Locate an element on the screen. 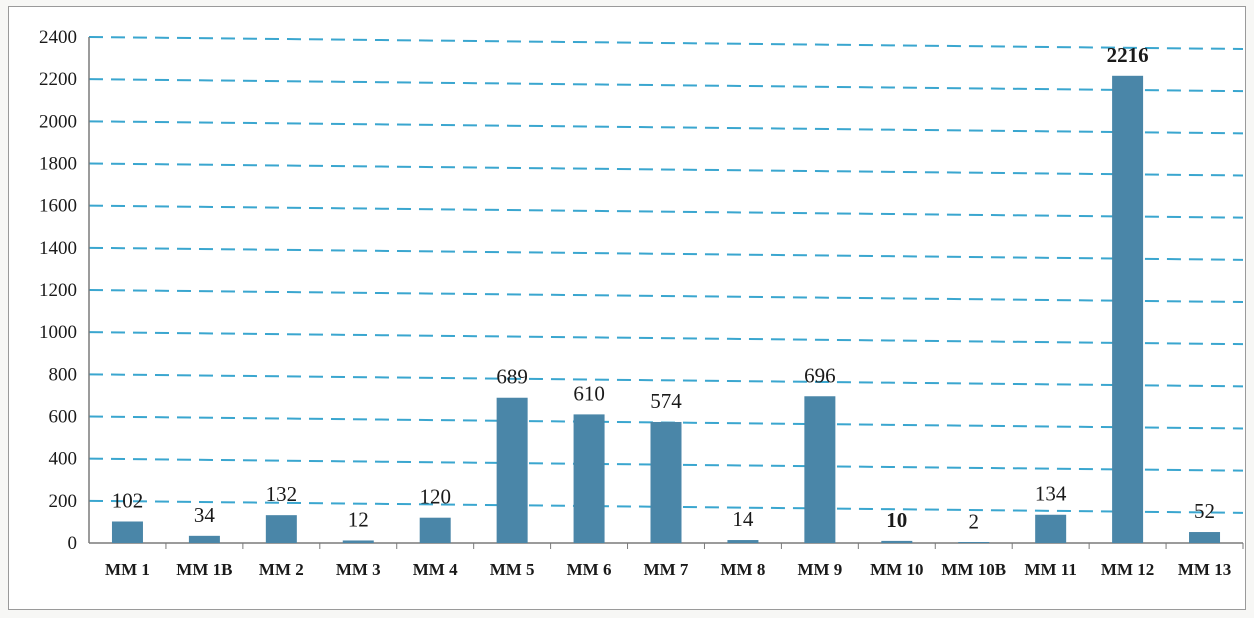 The image size is (1254, 618). data-label: 574 is located at coordinates (666, 401).